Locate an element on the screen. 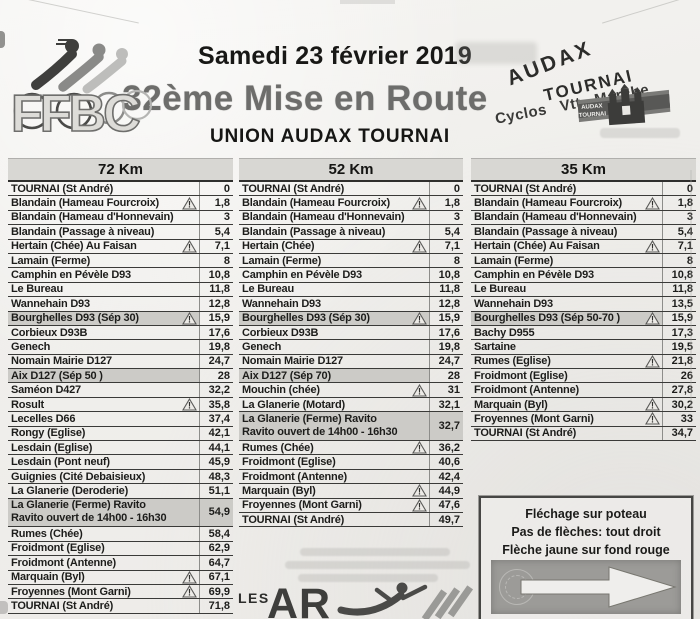 The height and width of the screenshot is (619, 700). table-row: Bourghelles D93 (Sép 30)! 15,9 is located at coordinates (120, 318).